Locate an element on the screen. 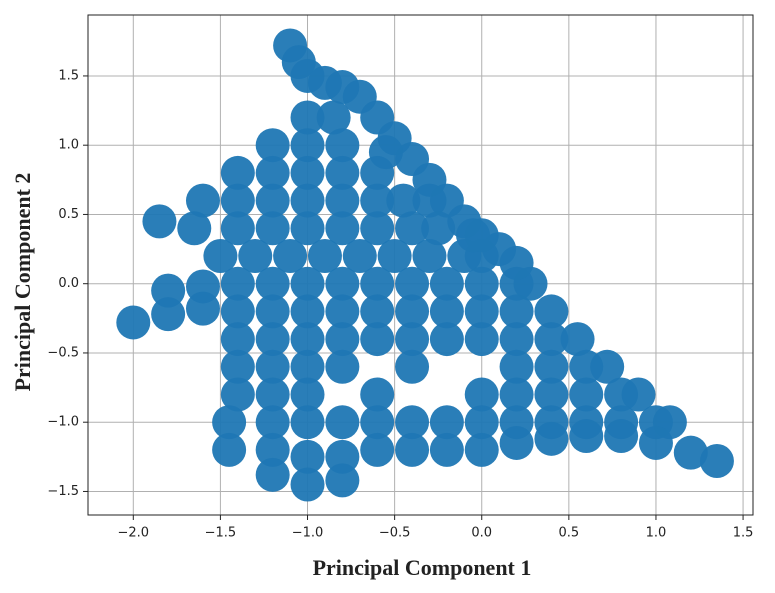  x-tick-label: 0.0 is located at coordinates (481, 533).